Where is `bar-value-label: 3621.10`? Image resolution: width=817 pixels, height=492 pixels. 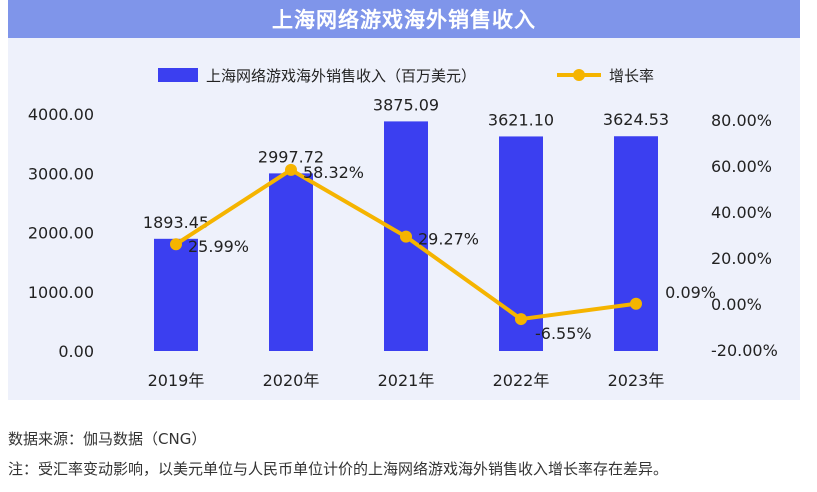 bar-value-label: 3621.10 is located at coordinates (521, 119).